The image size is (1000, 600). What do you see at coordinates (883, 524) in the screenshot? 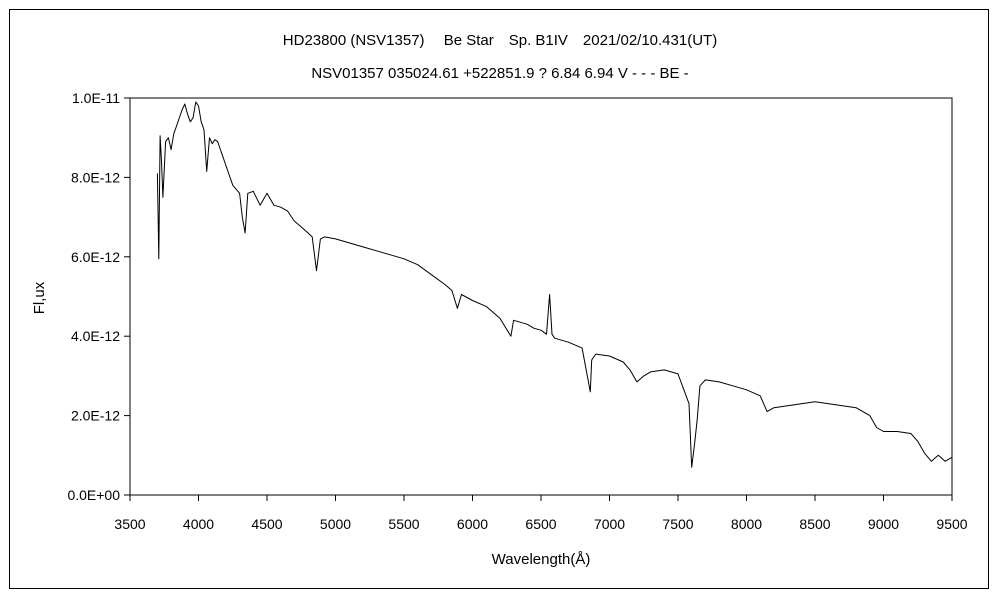
I see `x-tick-label: 9000` at bounding box center [883, 524].